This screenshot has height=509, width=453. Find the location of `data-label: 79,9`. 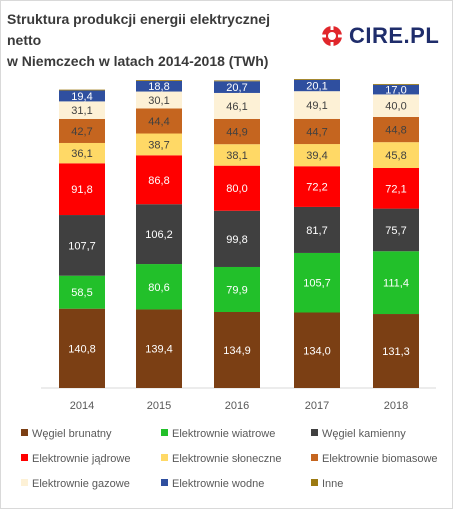

data-label: 79,9 is located at coordinates (236, 290).